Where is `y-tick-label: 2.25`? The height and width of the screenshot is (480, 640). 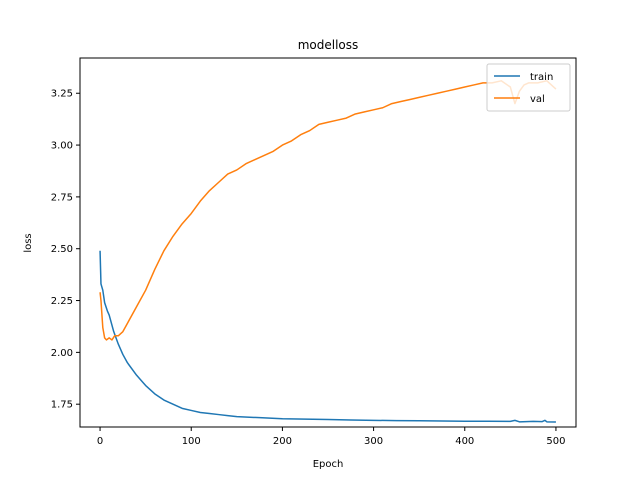 y-tick-label: 2.25 is located at coordinates (62, 301).